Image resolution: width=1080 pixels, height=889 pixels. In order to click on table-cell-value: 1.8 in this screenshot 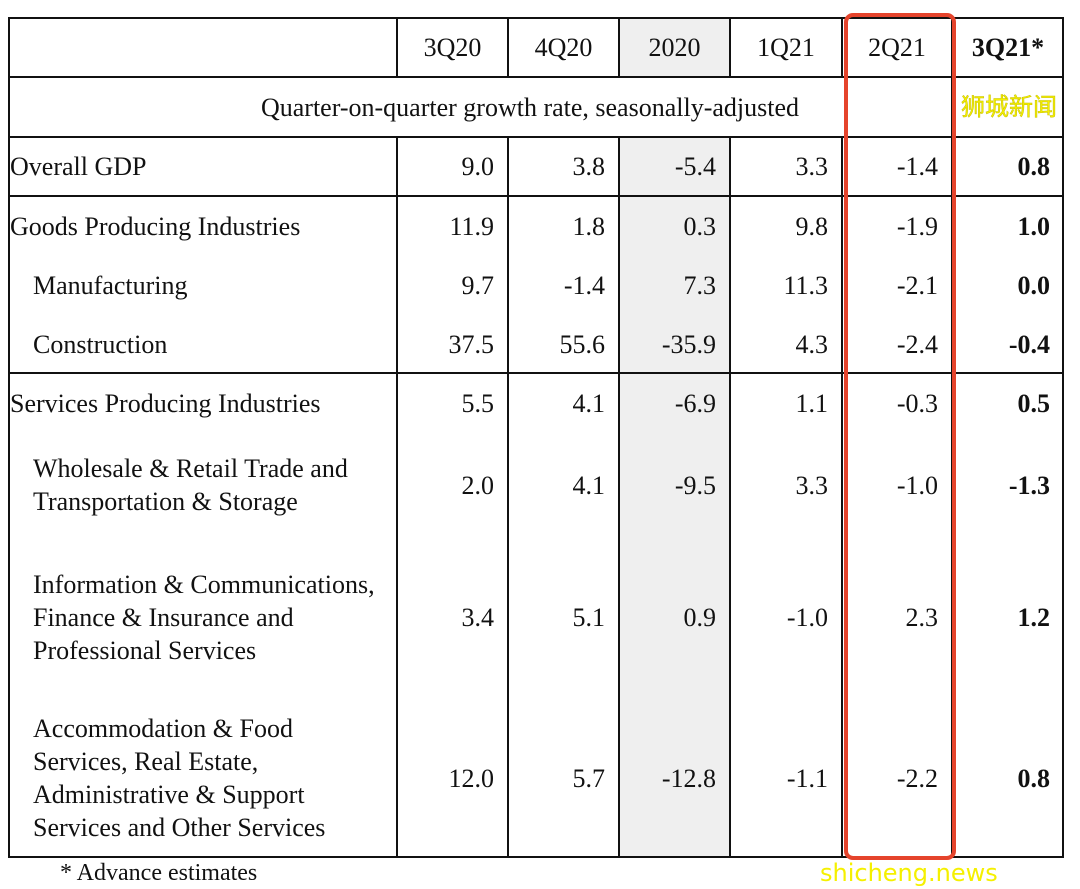, I will do `click(589, 226)`.